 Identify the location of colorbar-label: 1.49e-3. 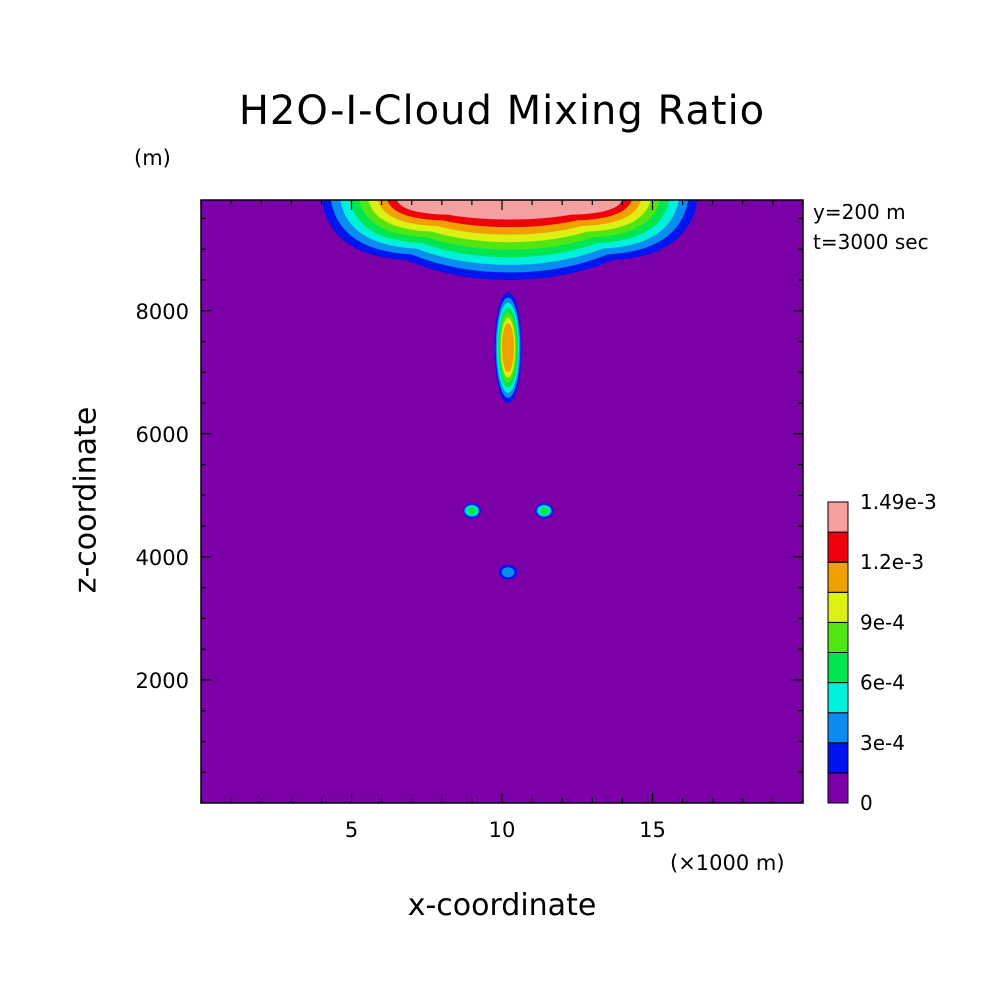
(898, 502).